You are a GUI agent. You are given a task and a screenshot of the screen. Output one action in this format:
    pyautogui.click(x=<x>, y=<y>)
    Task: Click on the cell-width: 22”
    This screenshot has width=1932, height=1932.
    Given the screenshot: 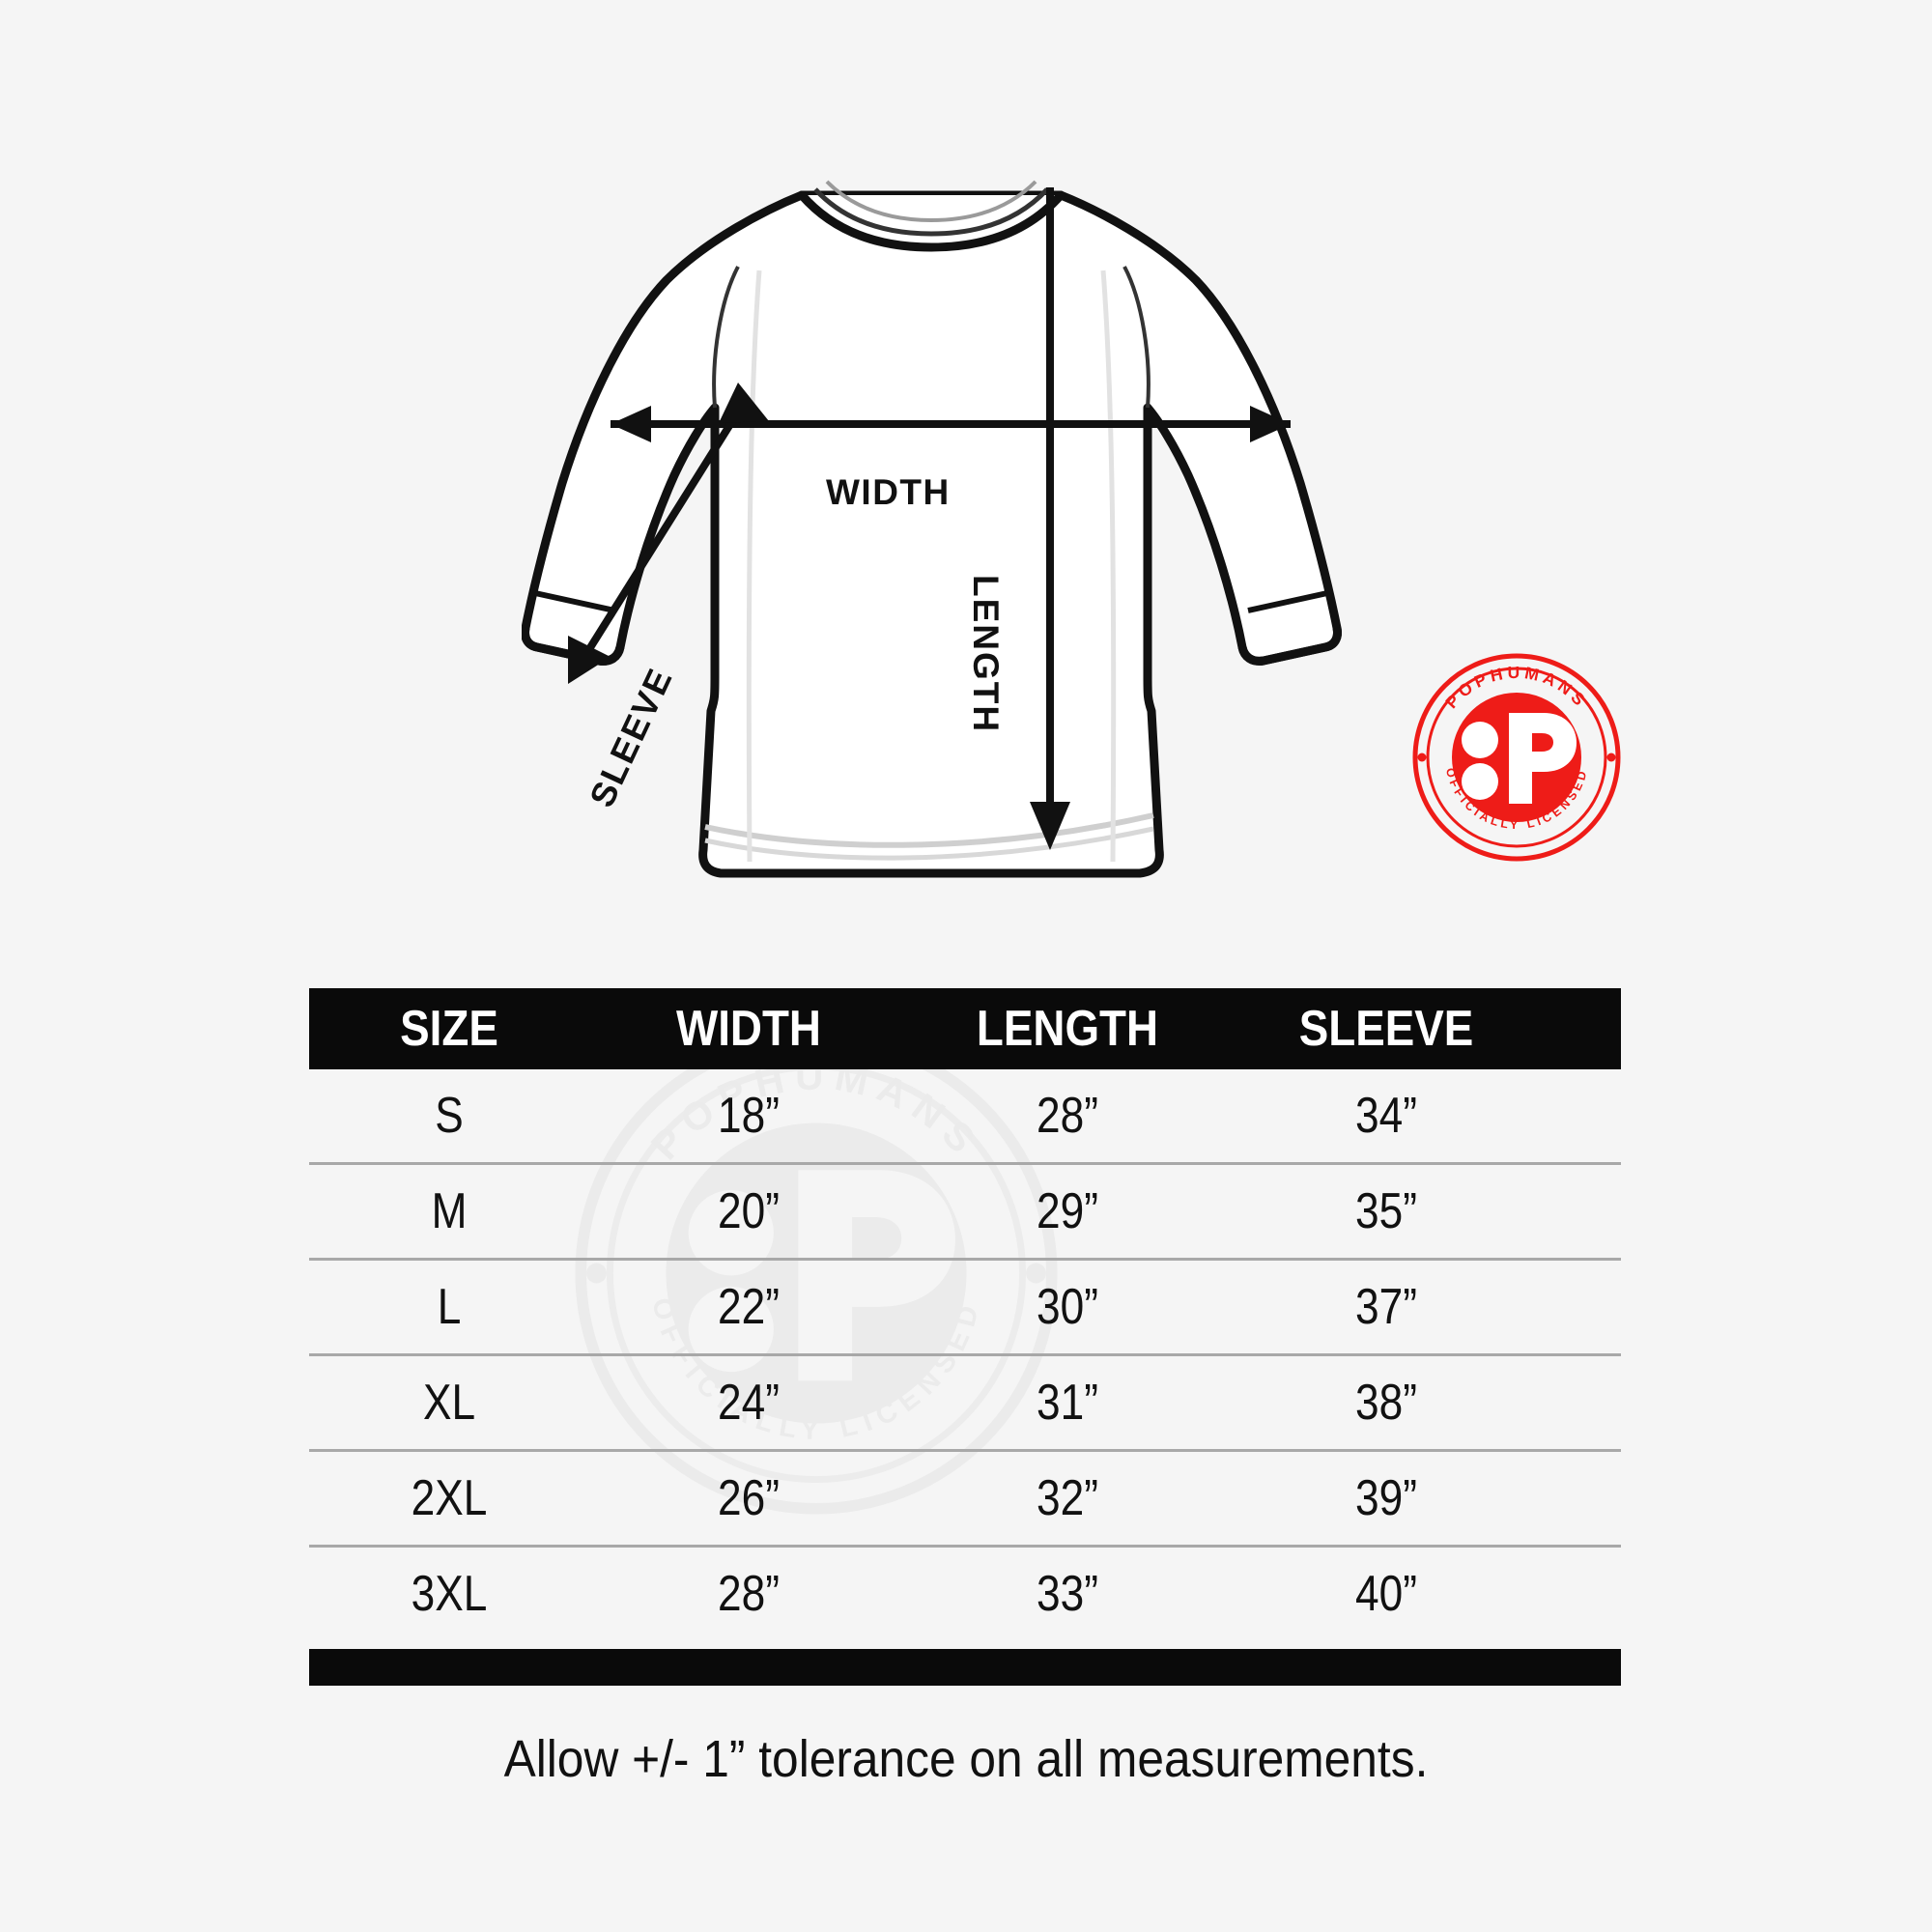 What is the action you would take?
    pyautogui.click(x=749, y=1307)
    